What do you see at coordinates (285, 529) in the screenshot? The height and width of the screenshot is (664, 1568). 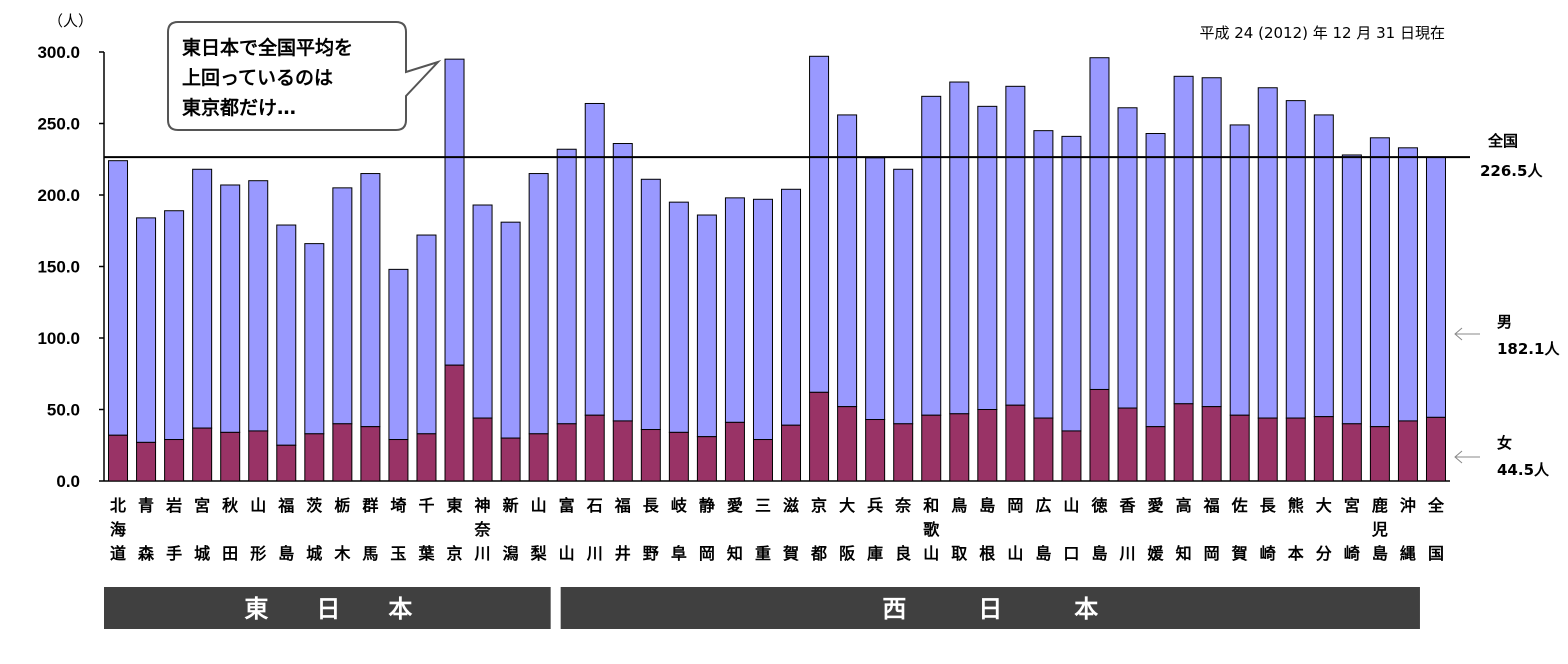 I see `x-tick-label: 福島` at bounding box center [285, 529].